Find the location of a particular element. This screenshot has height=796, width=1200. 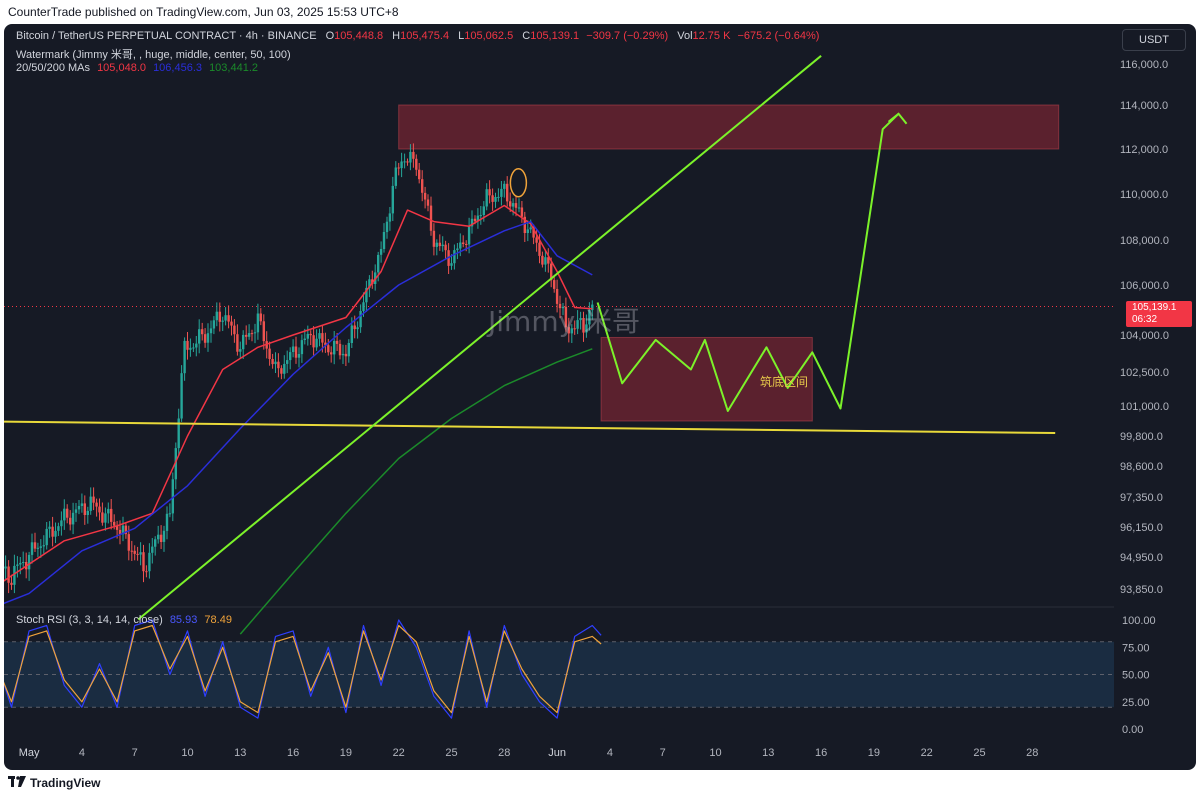

time-axis-label: 10 is located at coordinates (715, 753).